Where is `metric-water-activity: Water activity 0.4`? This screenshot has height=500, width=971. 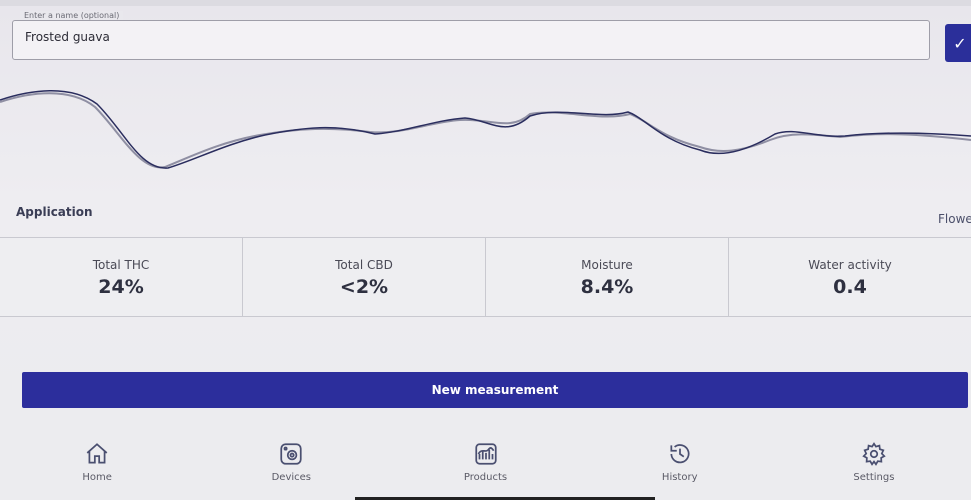
metric-water-activity: Water activity 0.4 is located at coordinates (850, 277).